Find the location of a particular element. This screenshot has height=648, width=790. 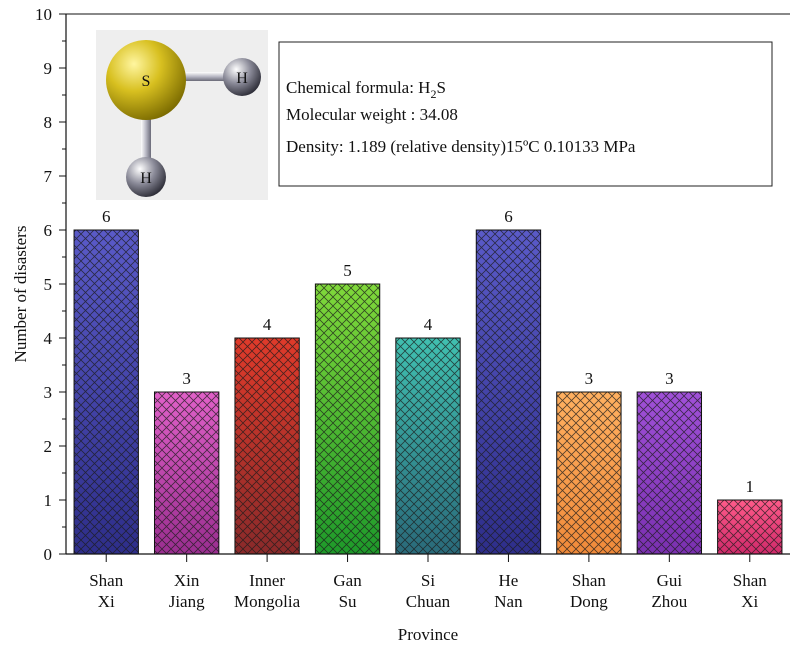

hydrogen-atom-2-label: H is located at coordinates (146, 178).